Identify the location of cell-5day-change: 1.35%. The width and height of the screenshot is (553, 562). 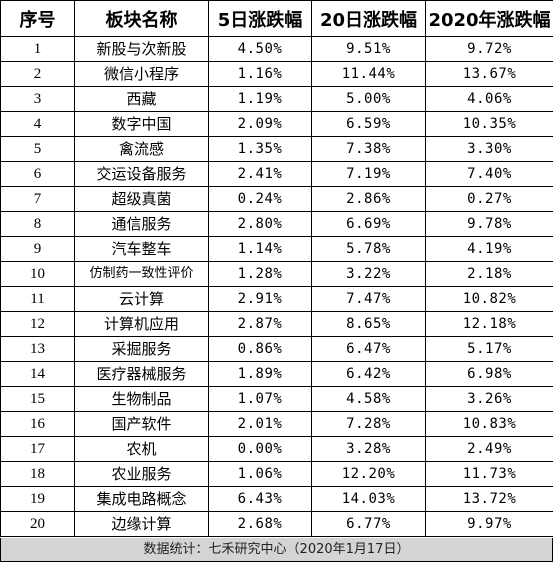
(260, 149).